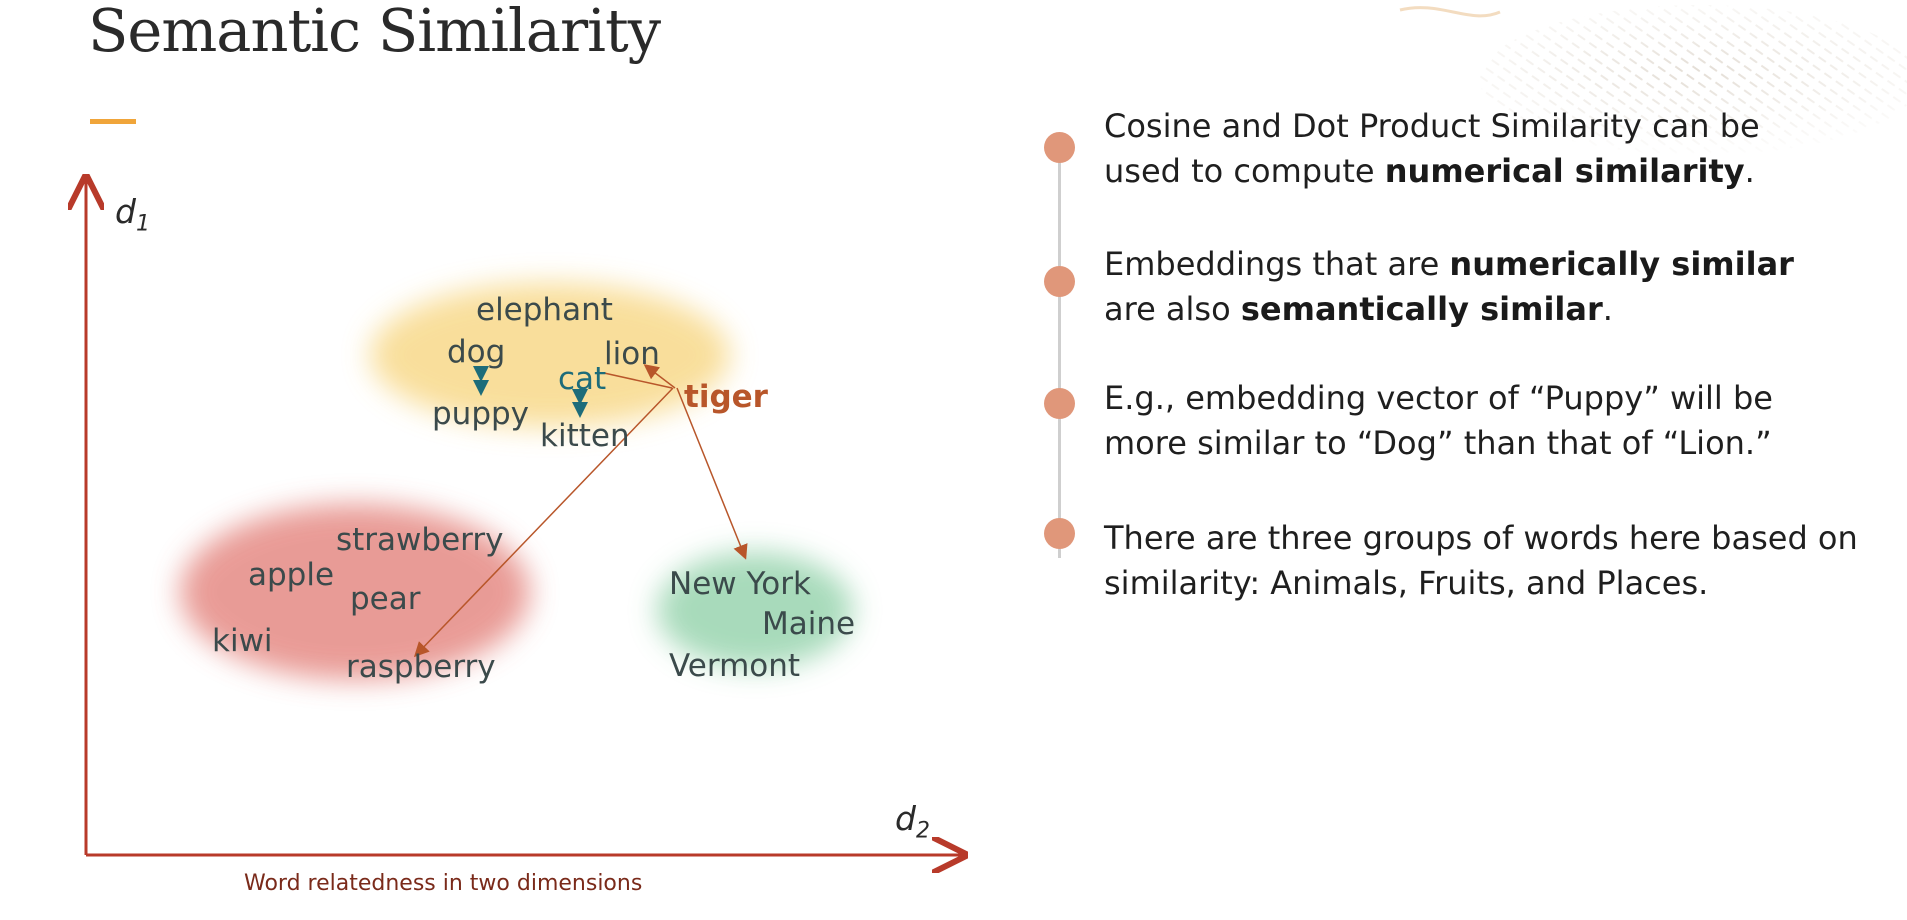 This screenshot has width=1907, height=920. I want to click on bullet-segment: Embeddings that are, so click(1277, 264).